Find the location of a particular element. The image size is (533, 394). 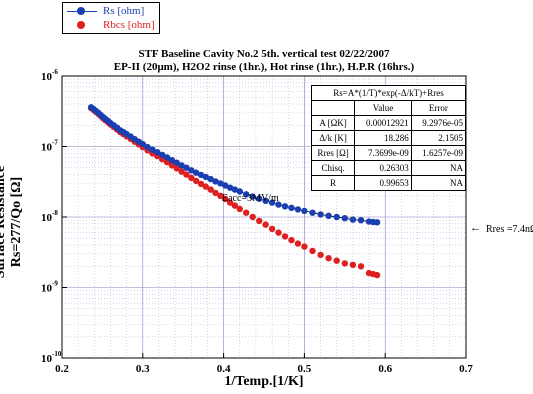

y-tick-exponent: -7 is located at coordinates (55, 143).